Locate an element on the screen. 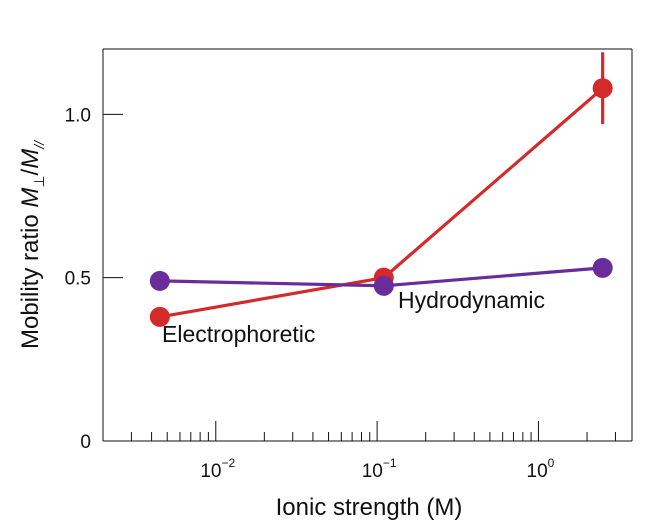 The height and width of the screenshot is (529, 656). series-label-electrophoretic: Electrophoretic is located at coordinates (238, 334).